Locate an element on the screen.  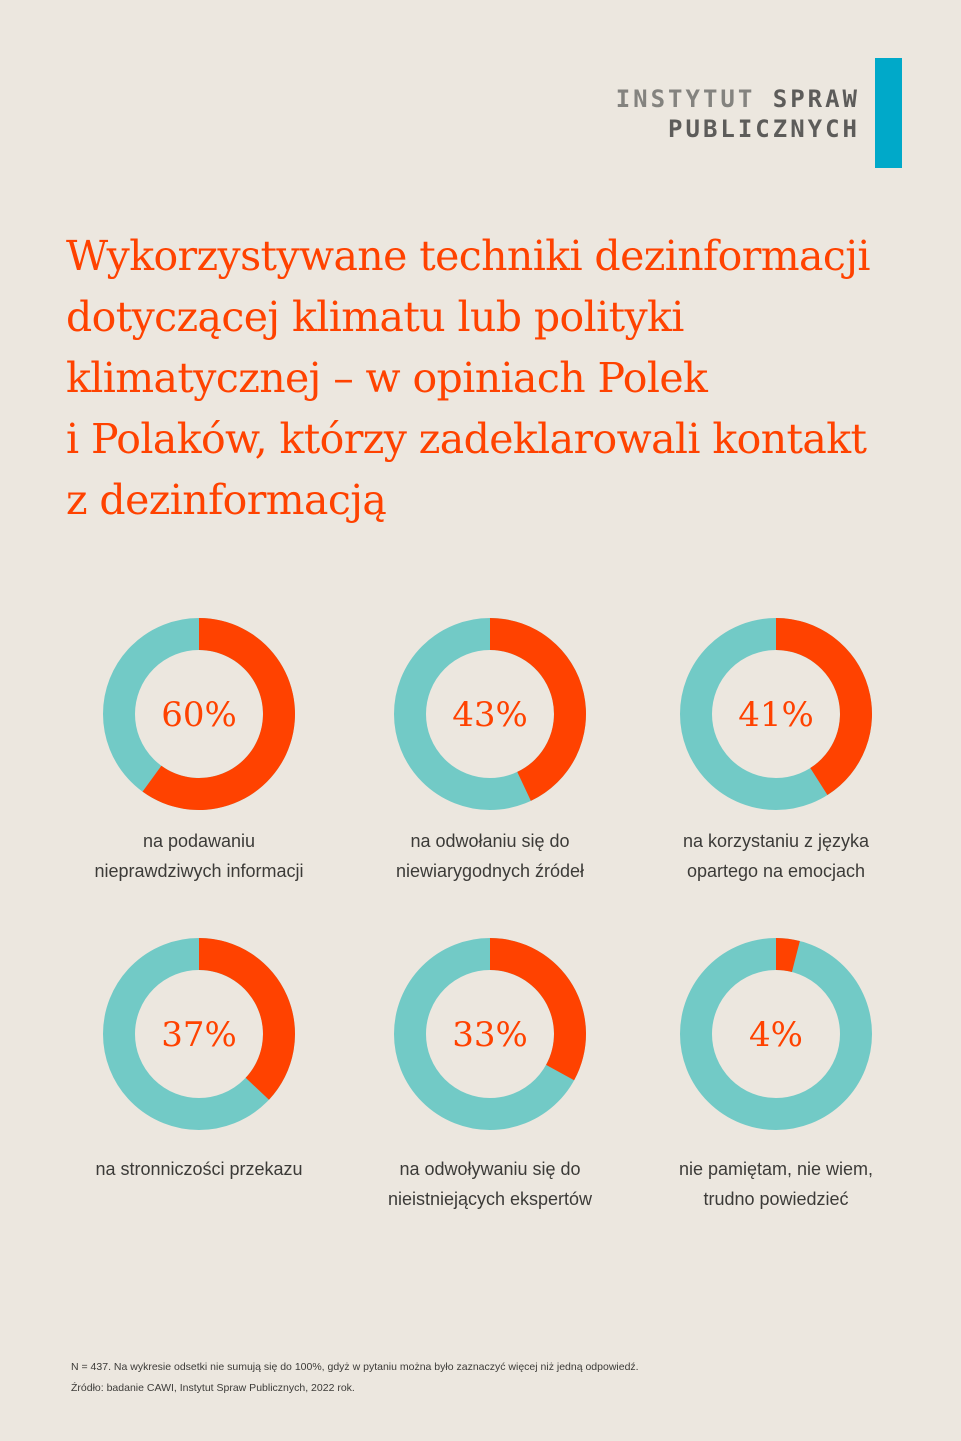
donut-category-label: na stronniczości przekazu is located at coordinates (199, 1169).